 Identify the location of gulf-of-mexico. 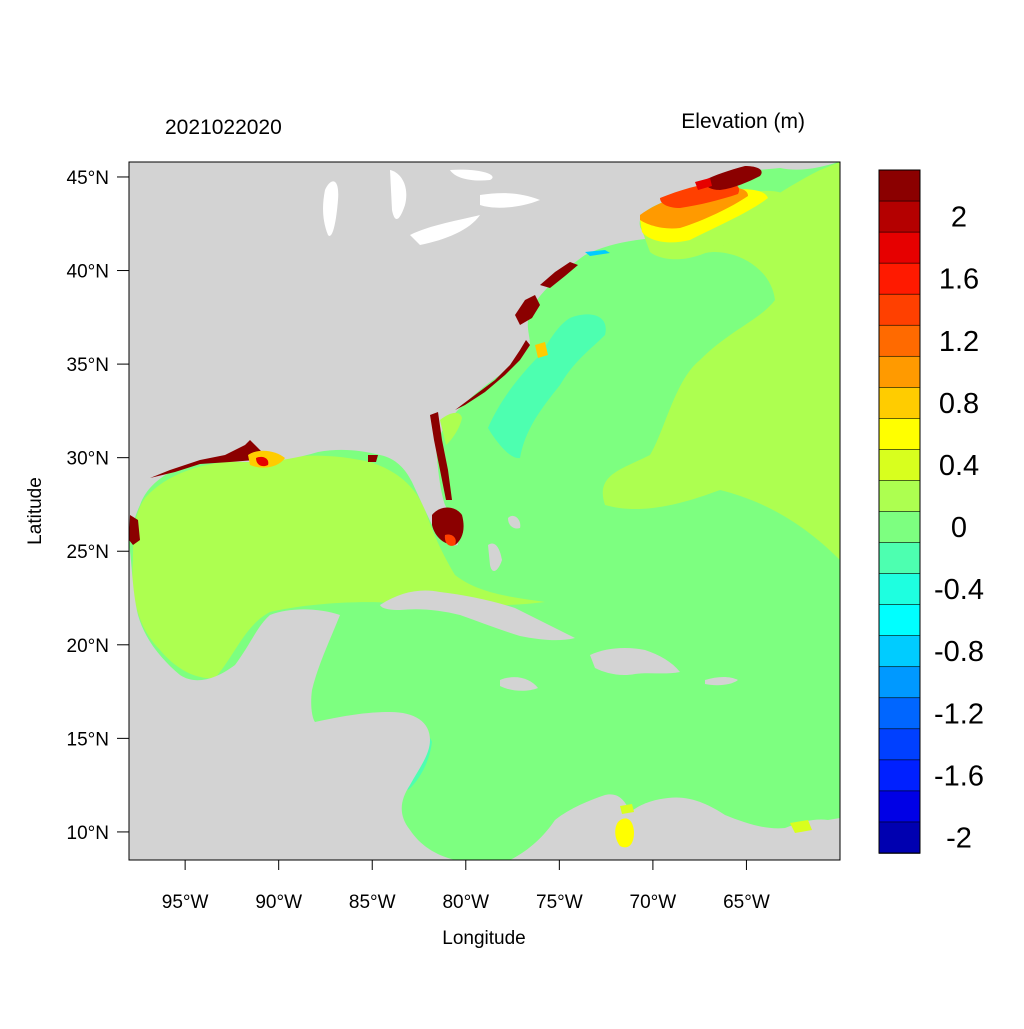
(338, 567).